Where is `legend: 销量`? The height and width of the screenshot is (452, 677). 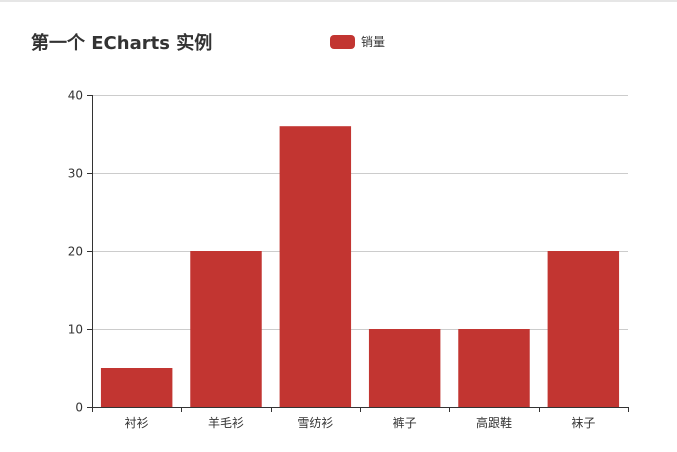 legend: 销量 is located at coordinates (357, 41).